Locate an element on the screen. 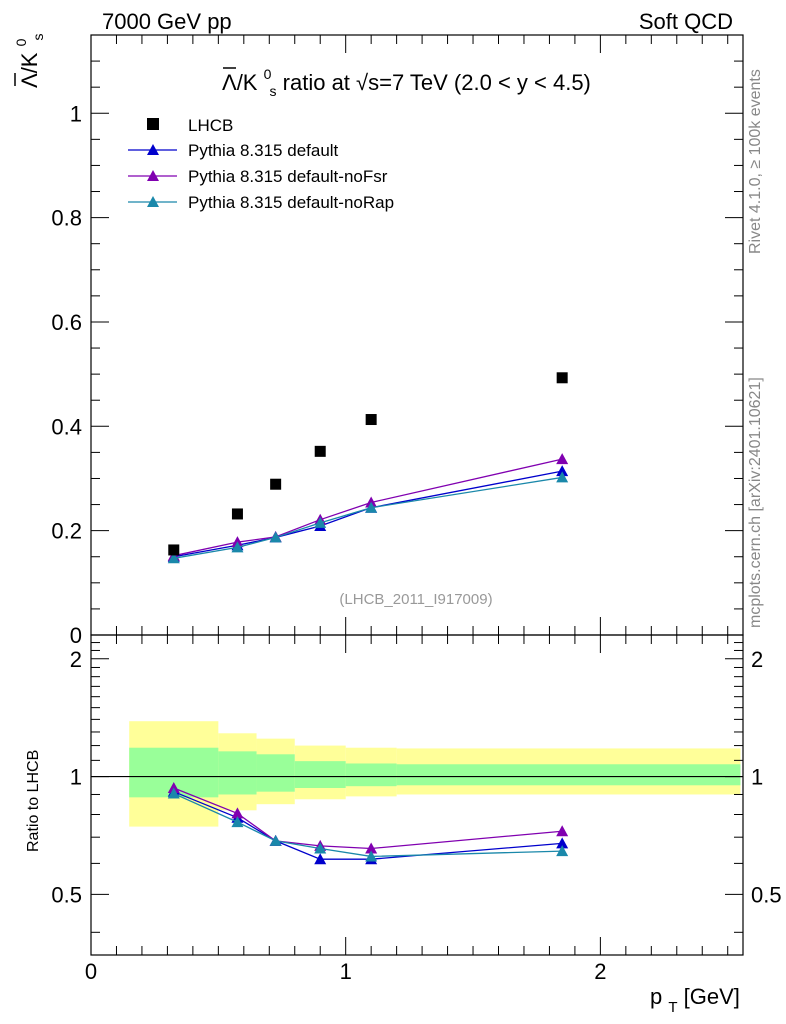  header-left: 7000 GeV pp is located at coordinates (167, 21).